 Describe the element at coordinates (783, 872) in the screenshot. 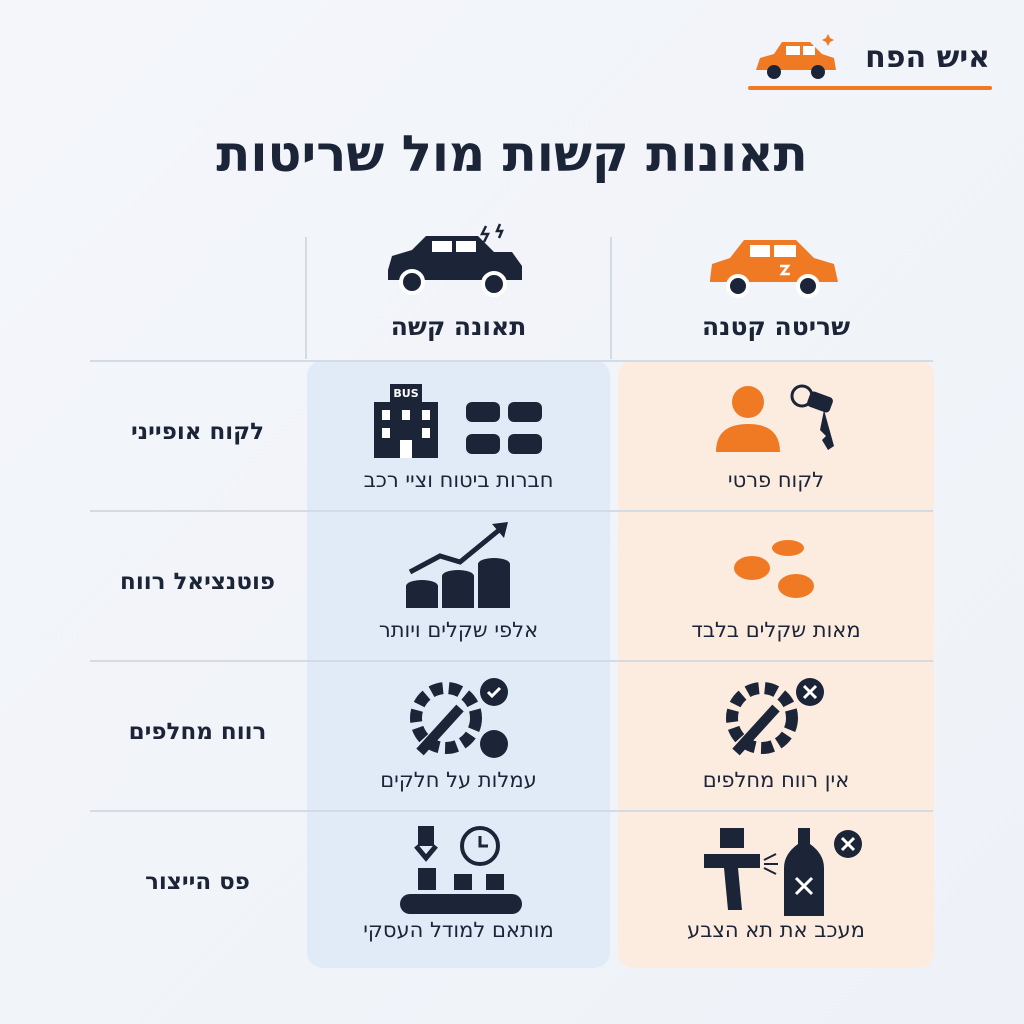

I see `paint-gun-bottle-icon` at that location.